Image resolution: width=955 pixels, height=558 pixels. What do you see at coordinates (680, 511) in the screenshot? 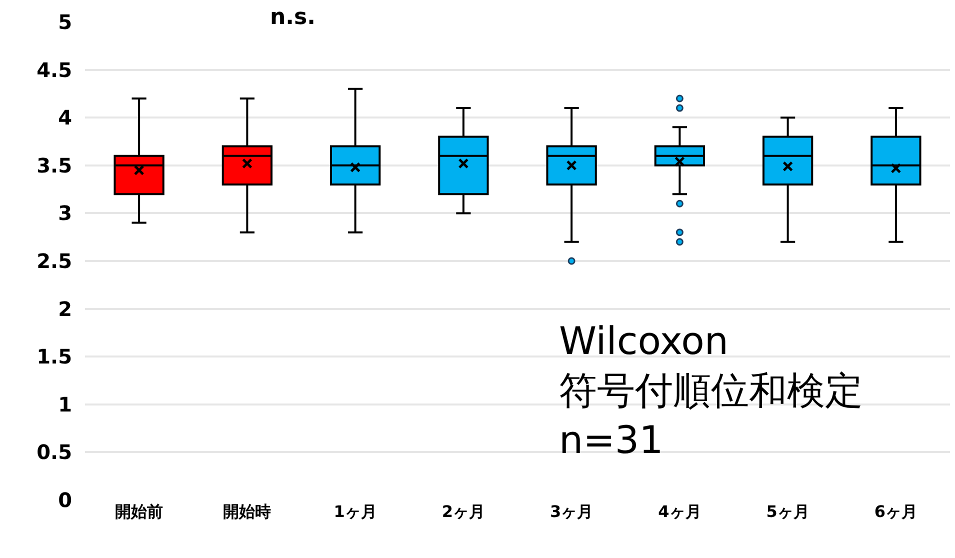
I see `x-tick-label: 4ヶ月` at bounding box center [680, 511].